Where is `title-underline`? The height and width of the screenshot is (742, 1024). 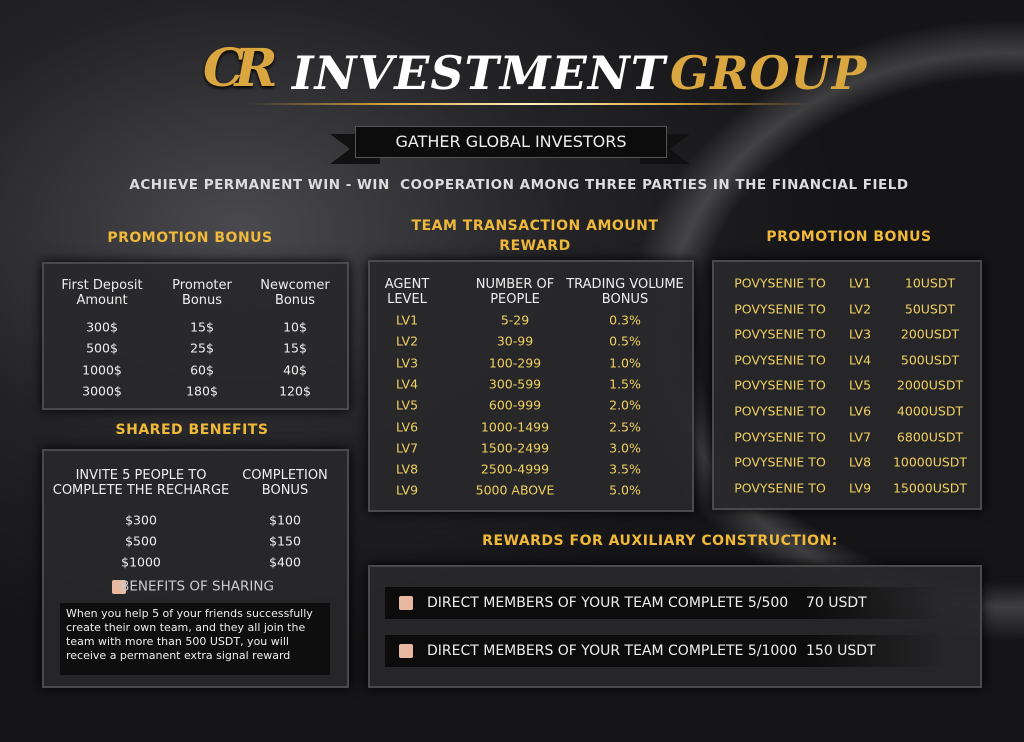 title-underline is located at coordinates (530, 104).